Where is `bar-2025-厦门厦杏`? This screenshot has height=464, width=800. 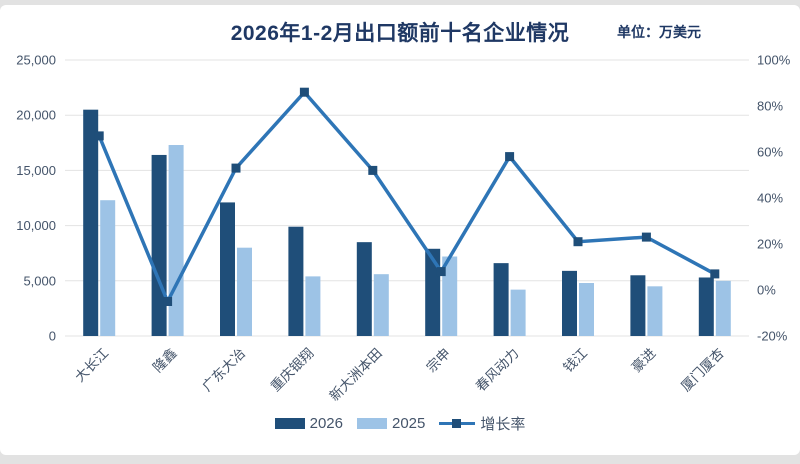
bar-2025-厦门厦杏 is located at coordinates (723, 308).